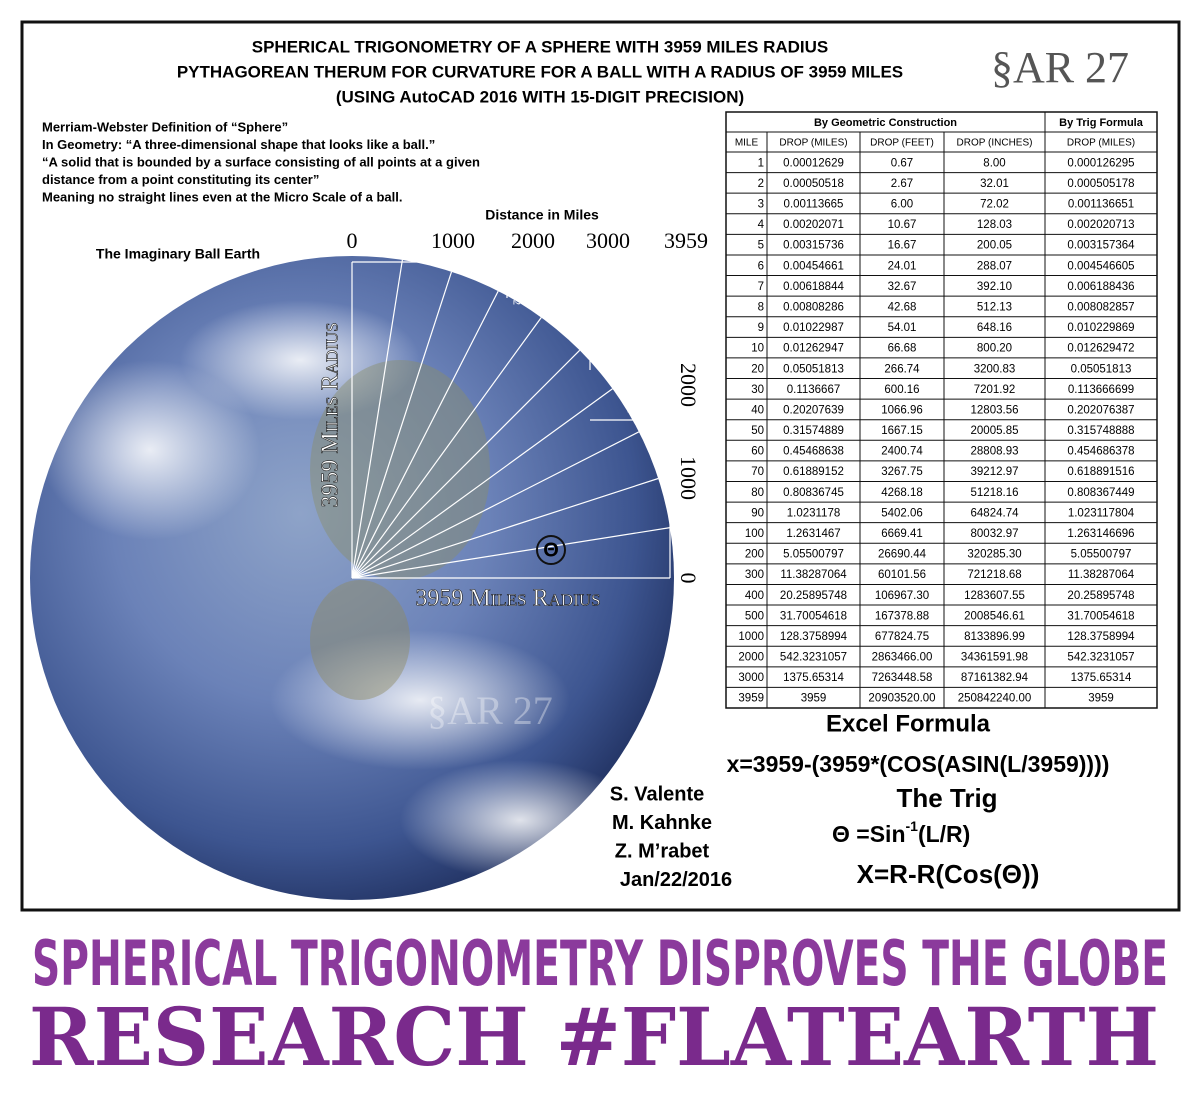 This screenshot has height=1114, width=1200. What do you see at coordinates (757, 431) in the screenshot?
I see `table-cell: 50` at bounding box center [757, 431].